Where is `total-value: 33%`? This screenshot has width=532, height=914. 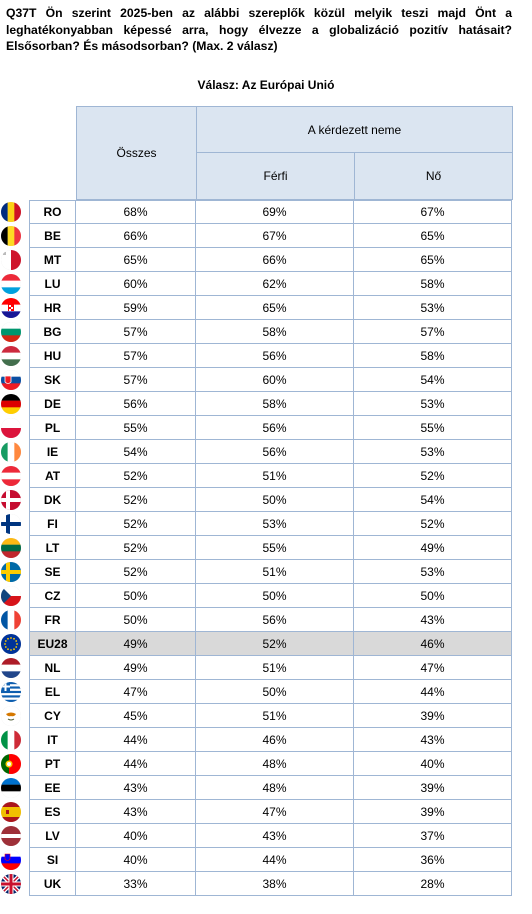
total-value: 33% is located at coordinates (136, 884).